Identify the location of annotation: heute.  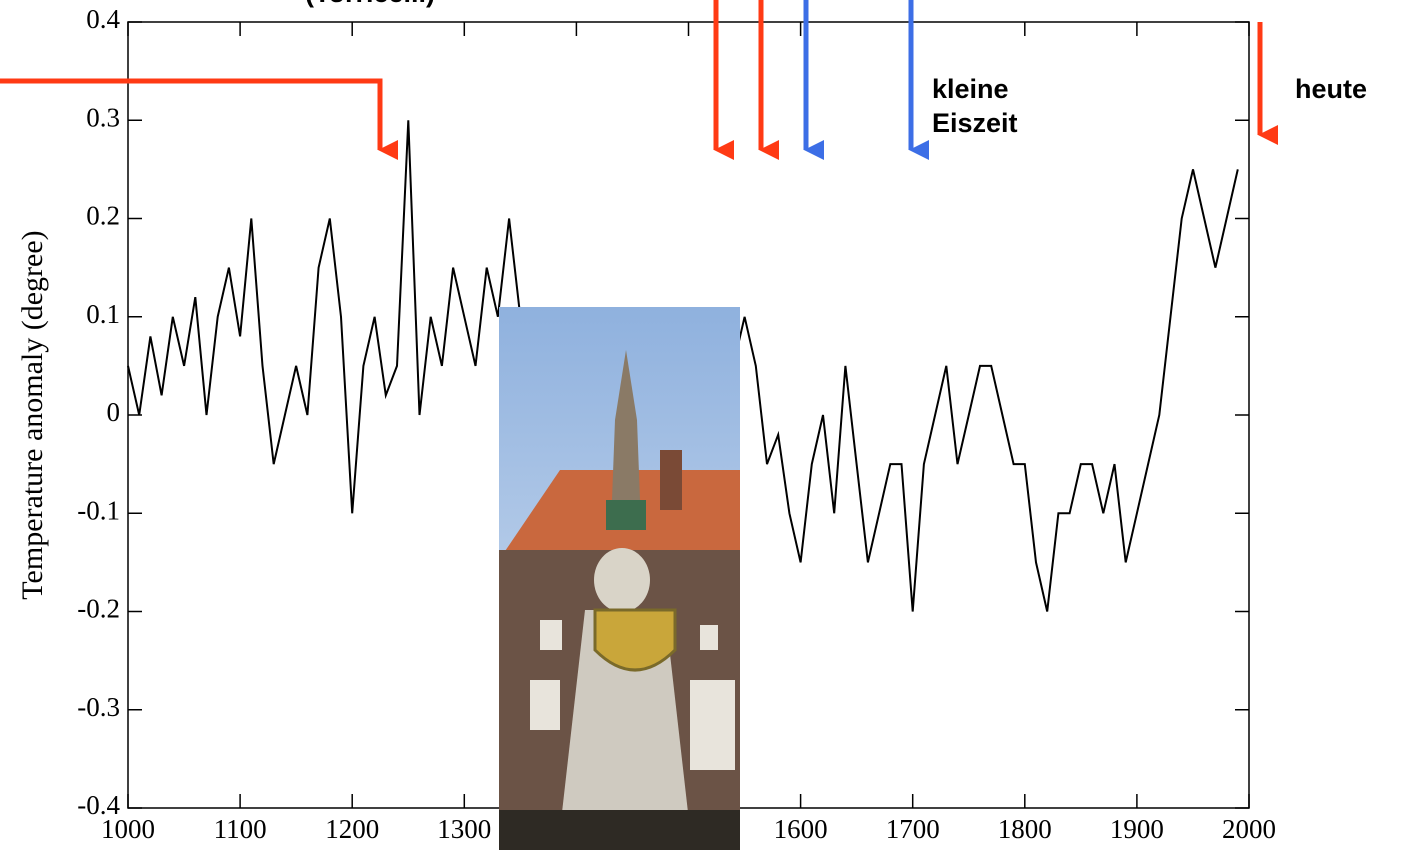
(1331, 89).